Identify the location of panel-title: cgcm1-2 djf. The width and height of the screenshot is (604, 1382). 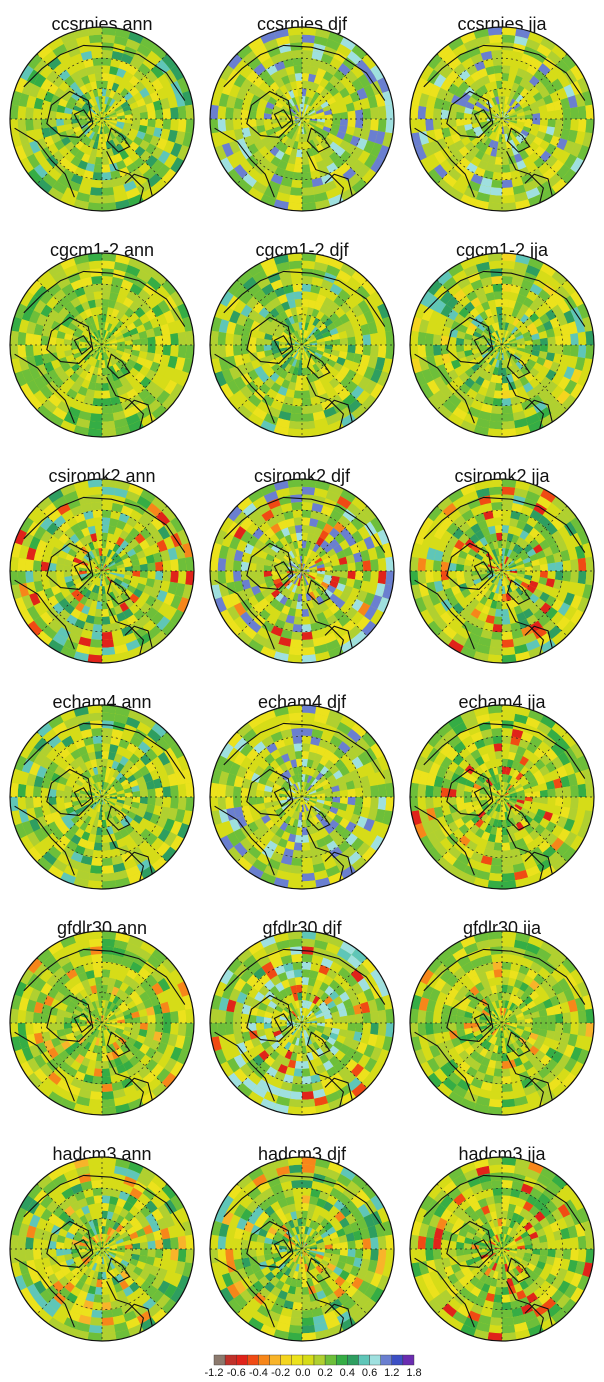
(302, 250).